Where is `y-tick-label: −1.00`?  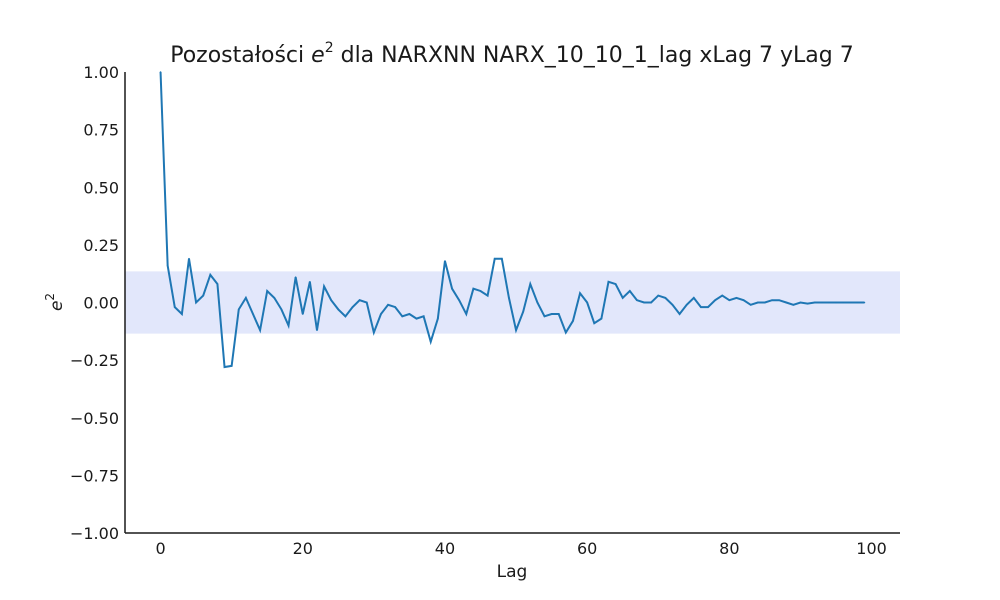
y-tick-label: −1.00 is located at coordinates (94, 533).